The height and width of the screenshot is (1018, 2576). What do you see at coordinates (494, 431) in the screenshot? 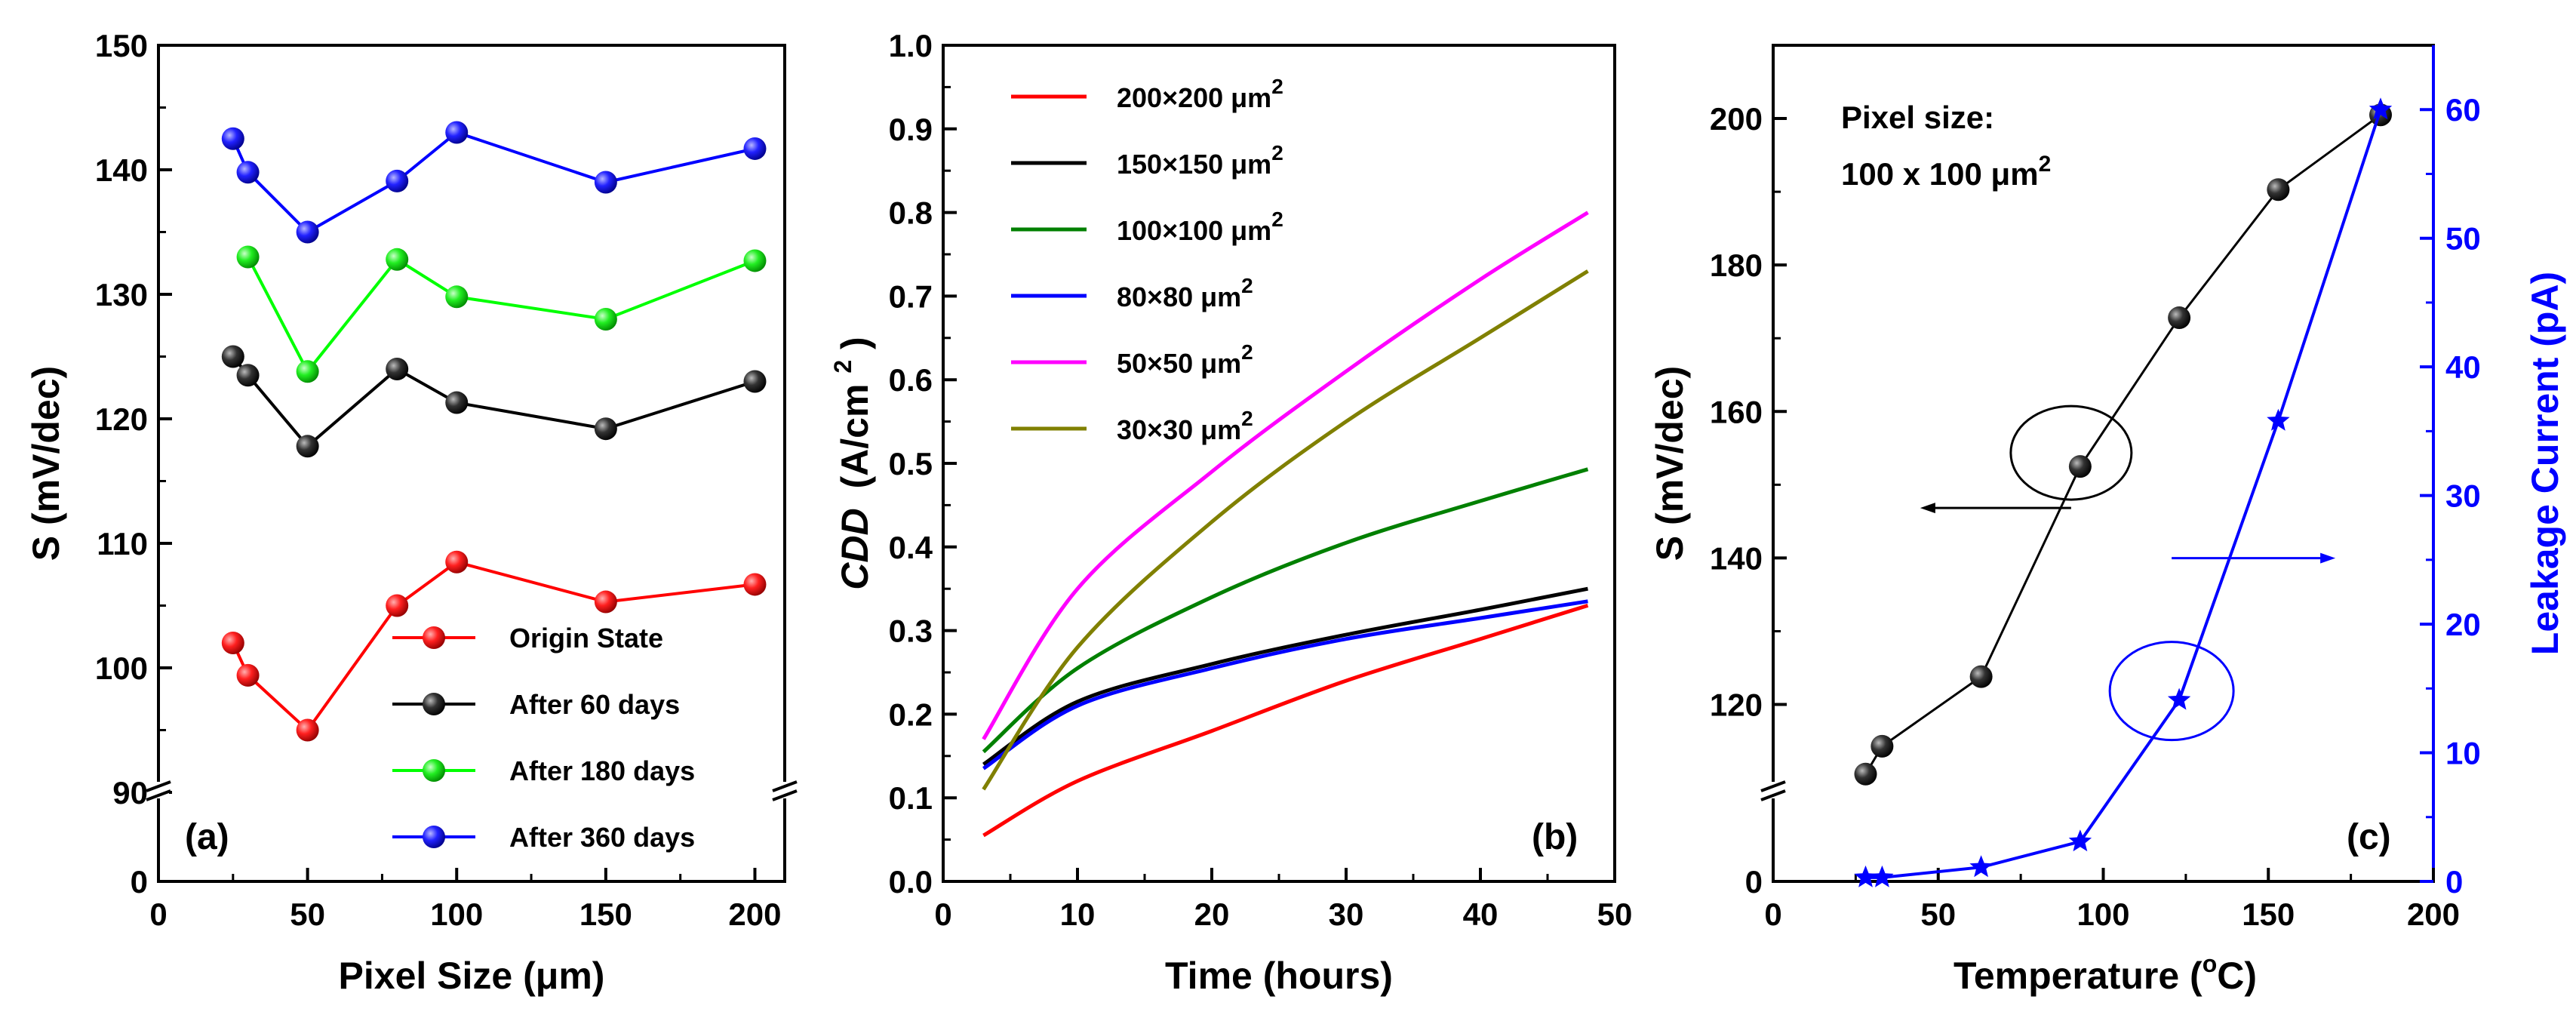
I see `panel-a-series` at bounding box center [494, 431].